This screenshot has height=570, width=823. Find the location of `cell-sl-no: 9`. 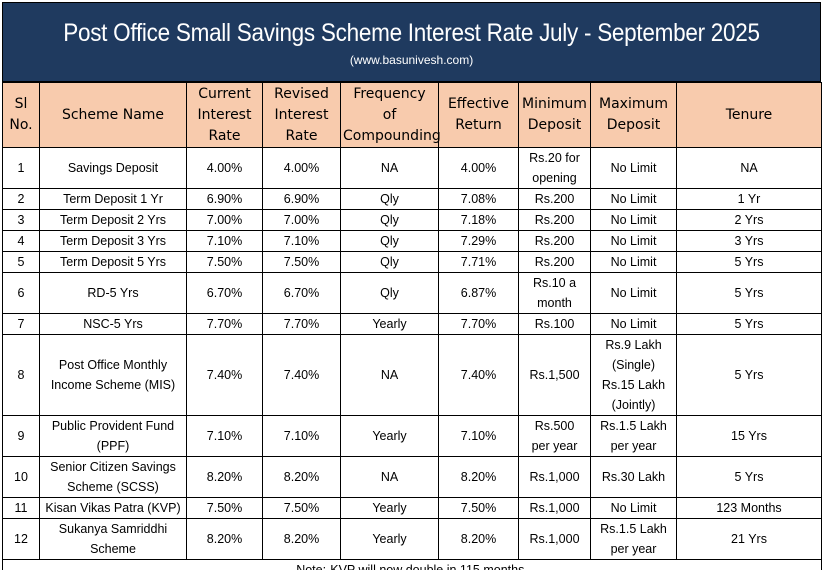

cell-sl-no: 9 is located at coordinates (21, 436).